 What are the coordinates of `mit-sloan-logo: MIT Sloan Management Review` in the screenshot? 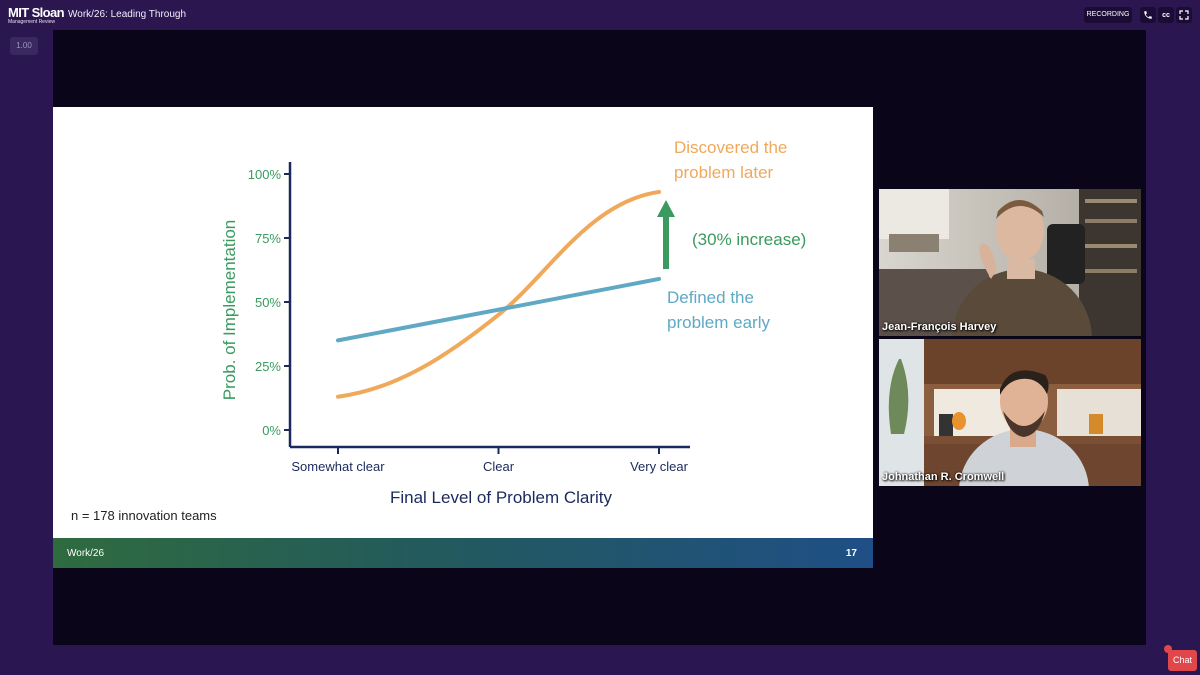 It's located at (36, 15).